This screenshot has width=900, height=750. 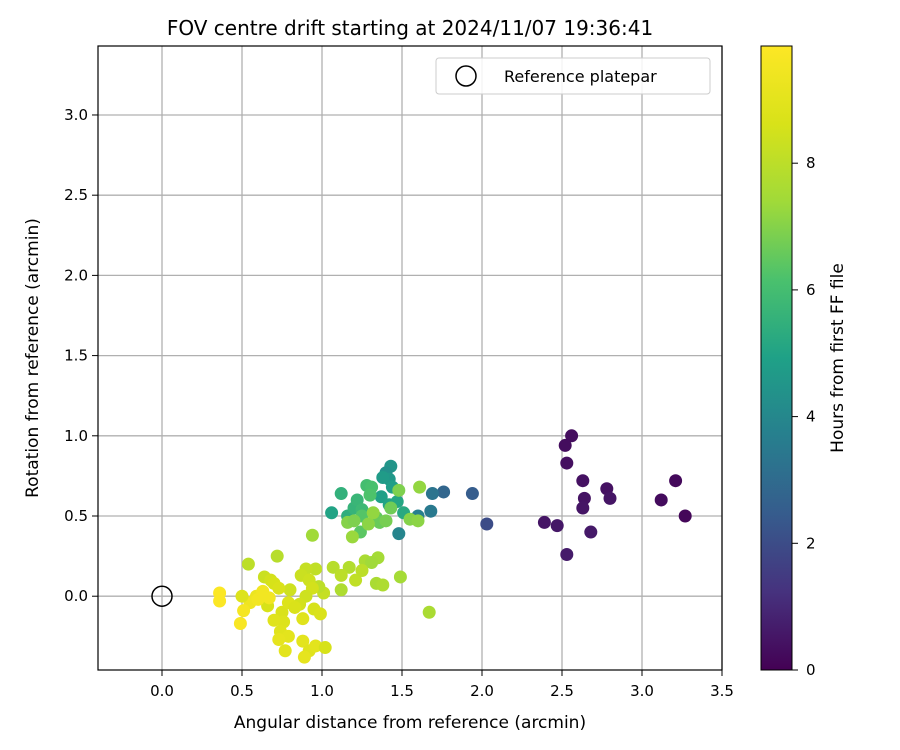 What do you see at coordinates (162, 691) in the screenshot?
I see `x-tick-label: 0.0` at bounding box center [162, 691].